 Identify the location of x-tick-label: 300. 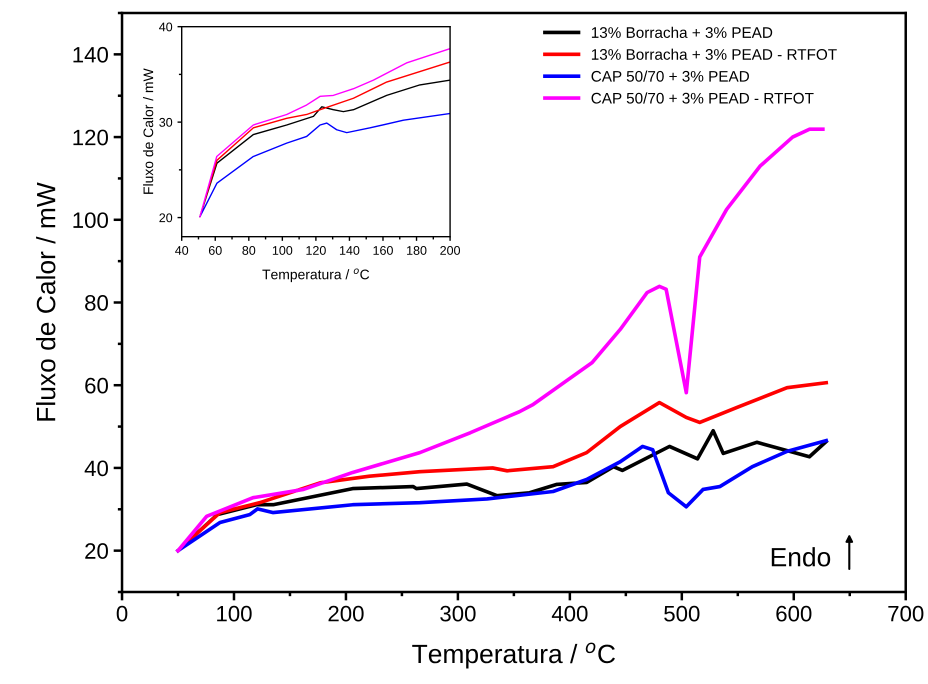
(458, 614).